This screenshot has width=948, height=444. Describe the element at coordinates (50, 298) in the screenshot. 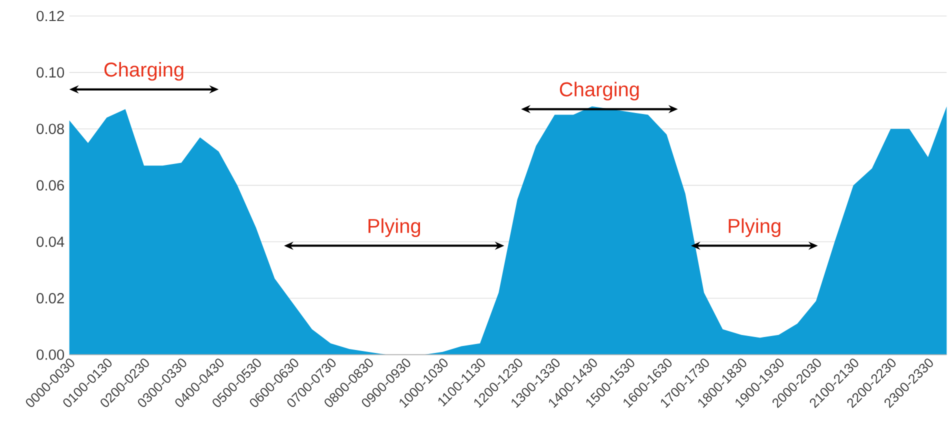

I see `y-tick-label: 0.02` at that location.